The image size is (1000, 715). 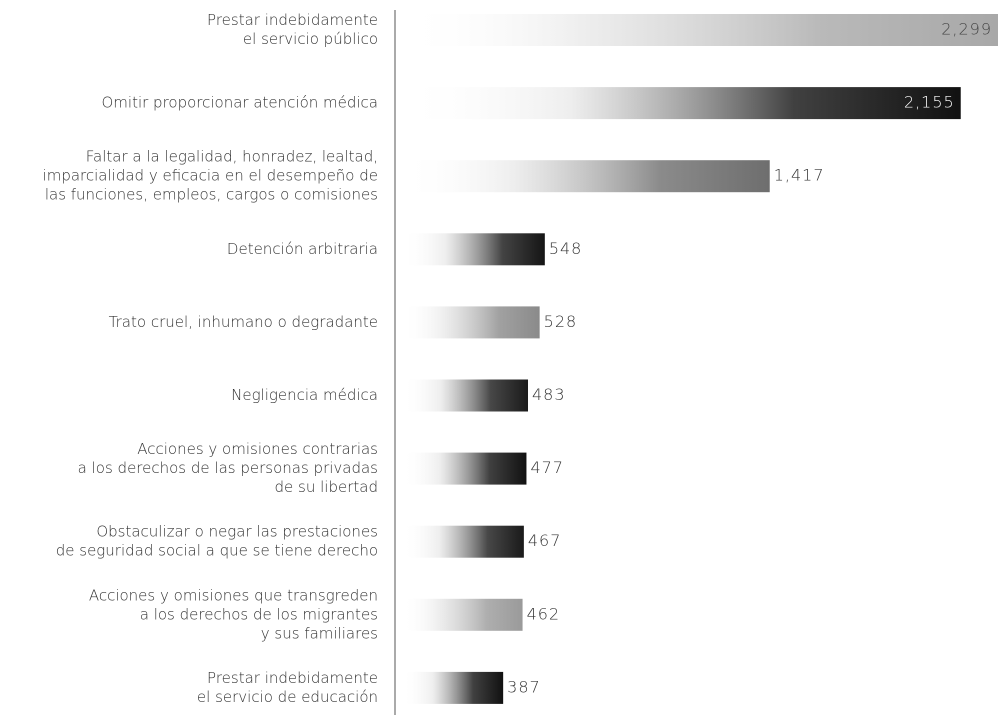 What do you see at coordinates (233, 595) in the screenshot?
I see `category-label: Acciones y omisiones que transgreden` at bounding box center [233, 595].